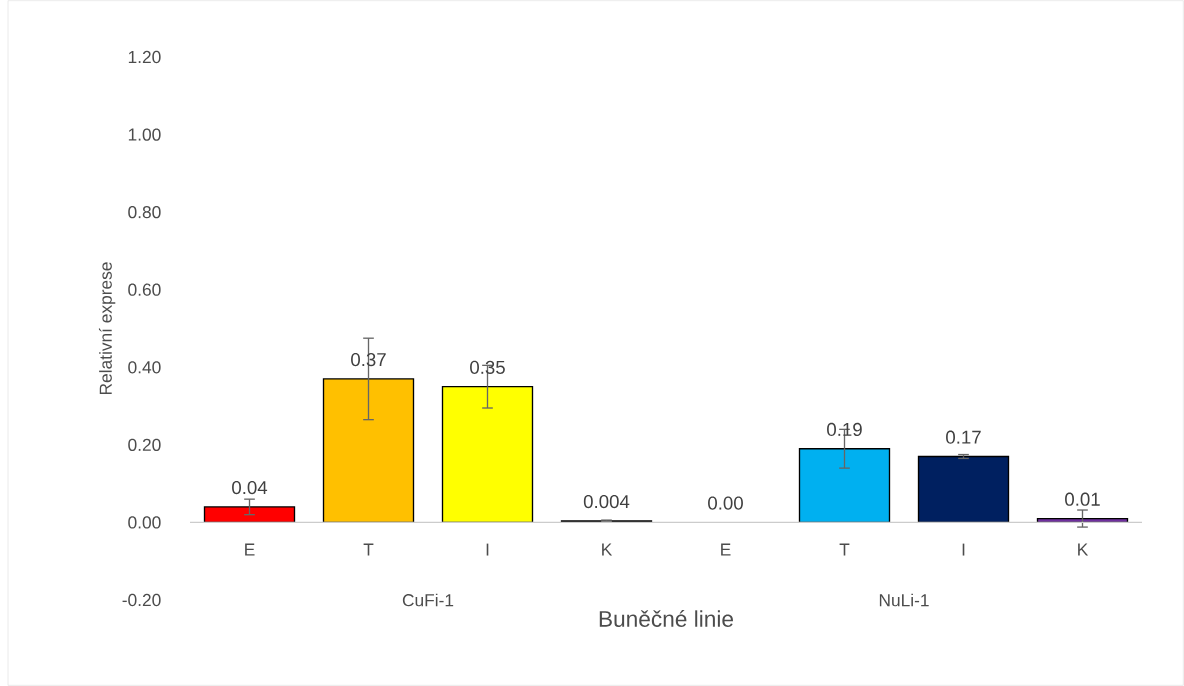 The image size is (1184, 686). What do you see at coordinates (107, 328) in the screenshot?
I see `y-axis-title: Relativní exprese` at bounding box center [107, 328].